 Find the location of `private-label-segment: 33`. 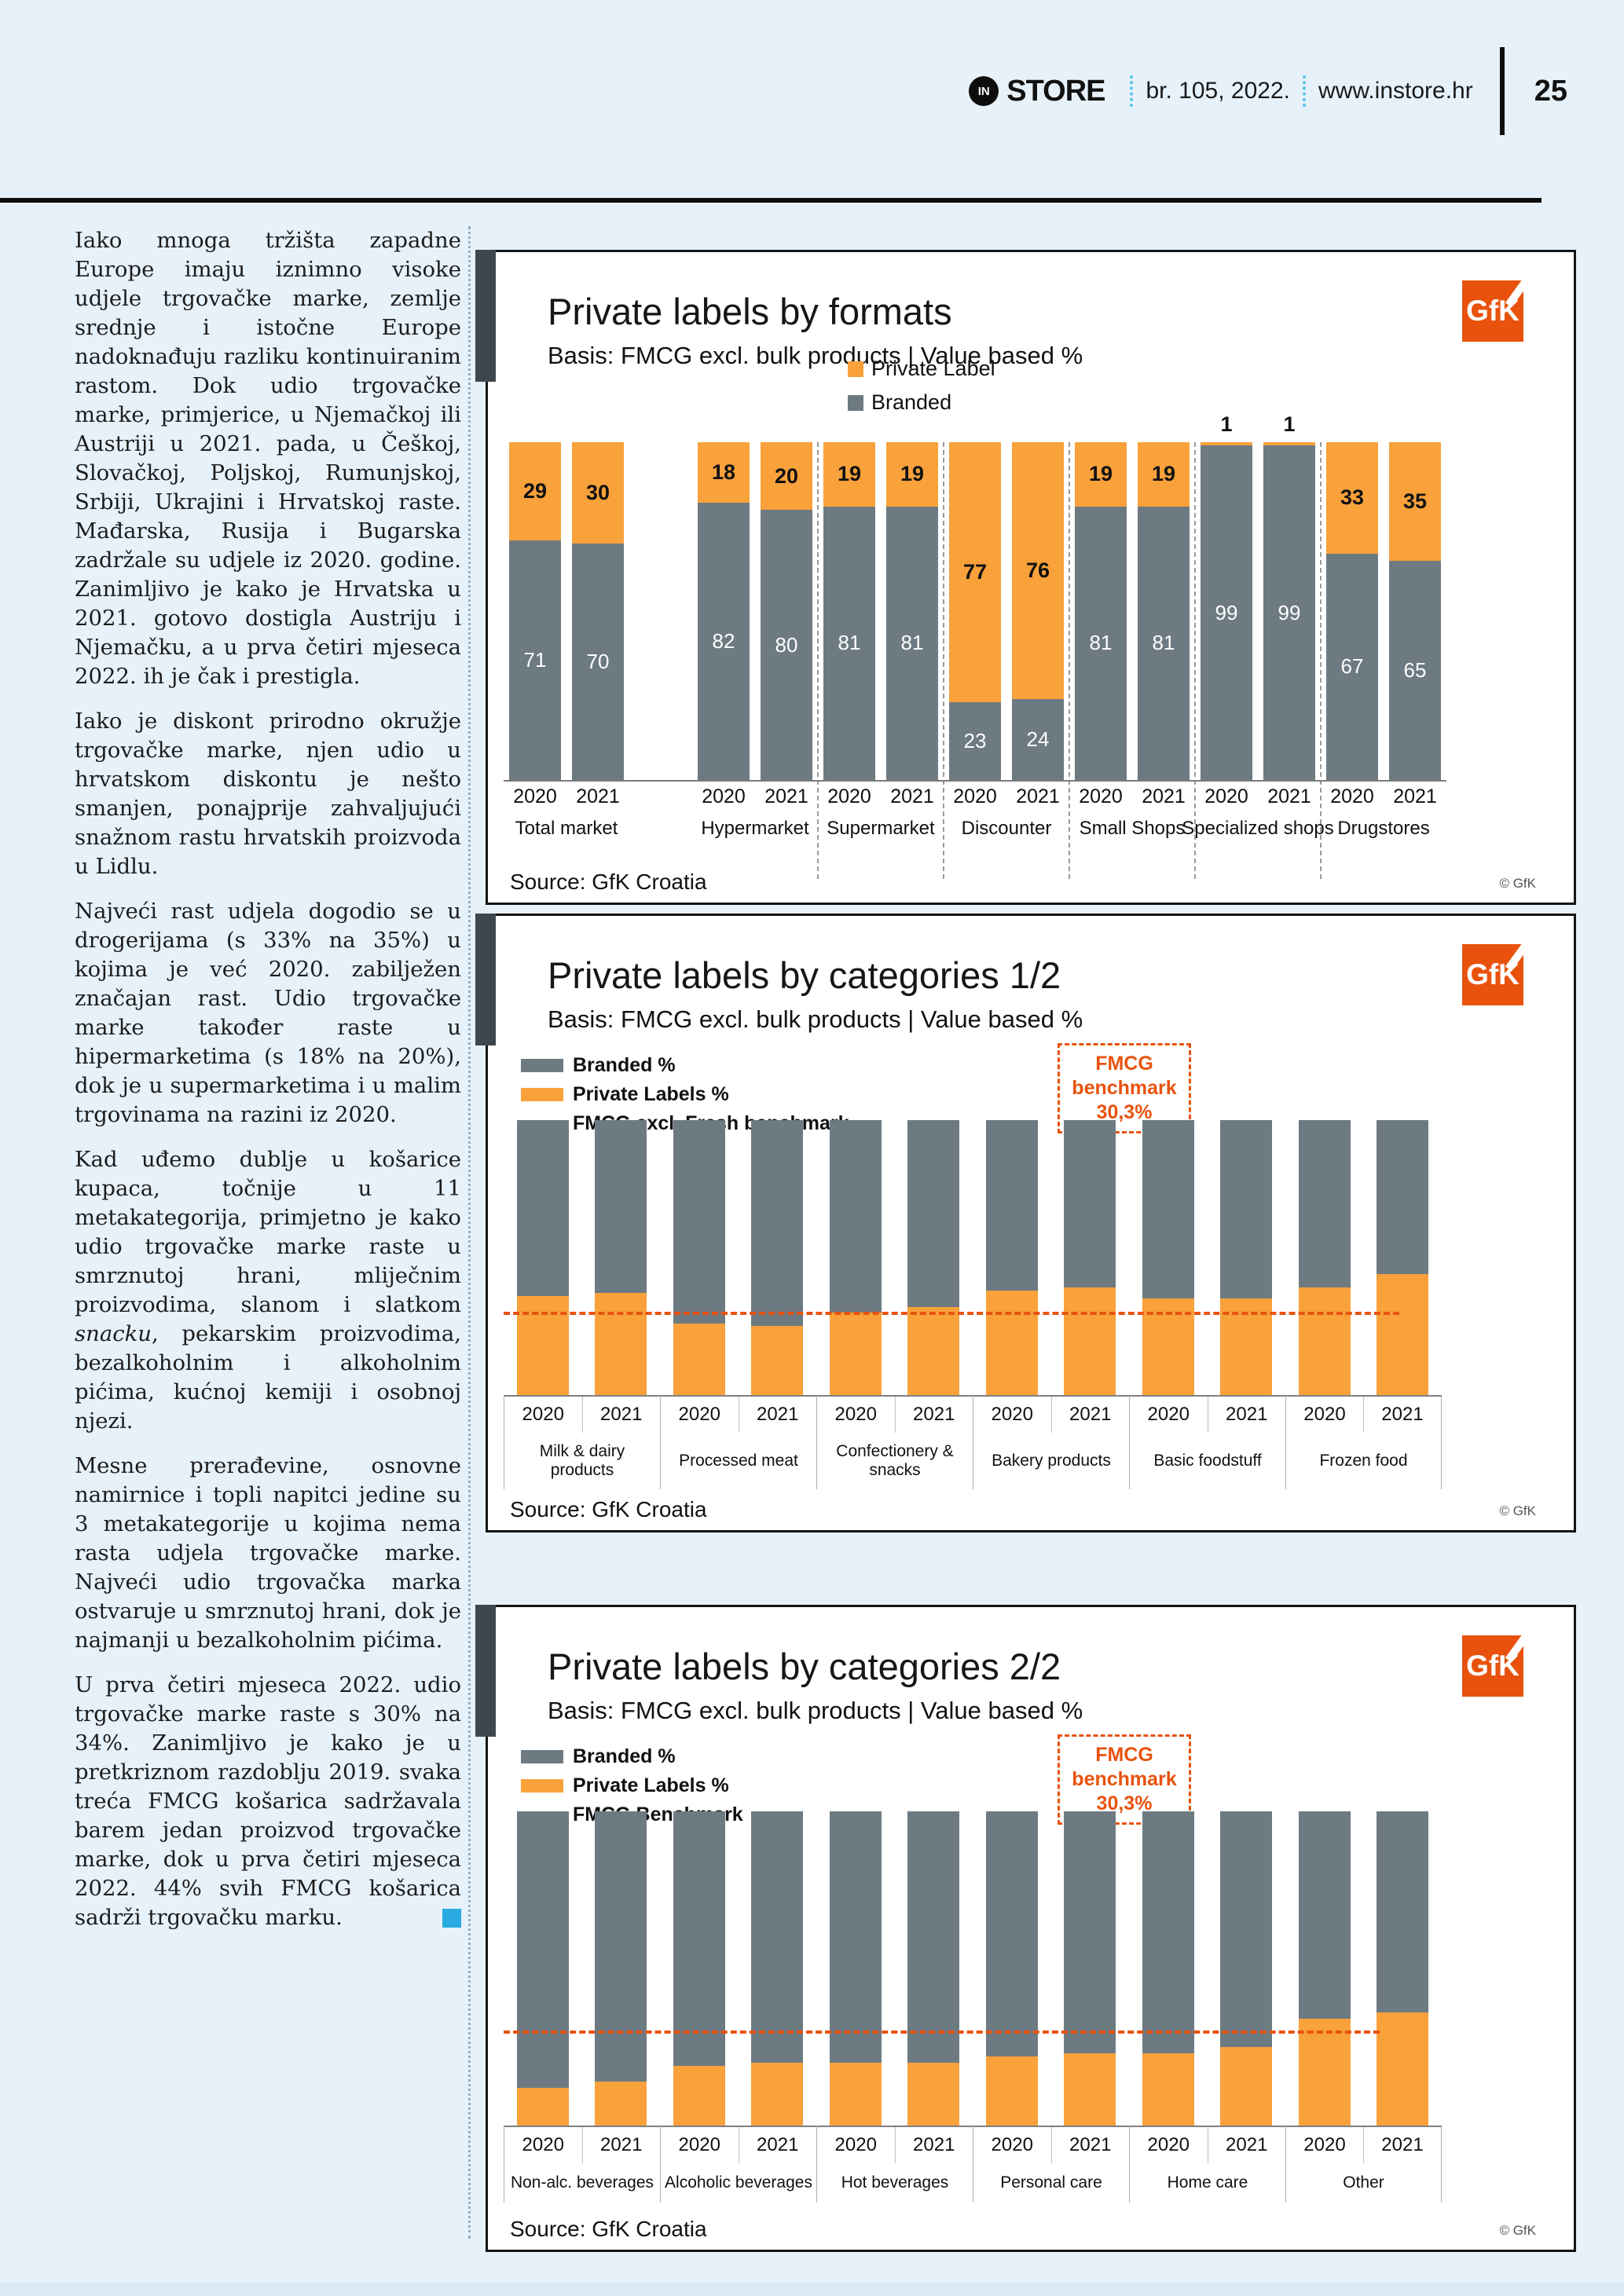

private-label-segment: 33 is located at coordinates (1352, 498).